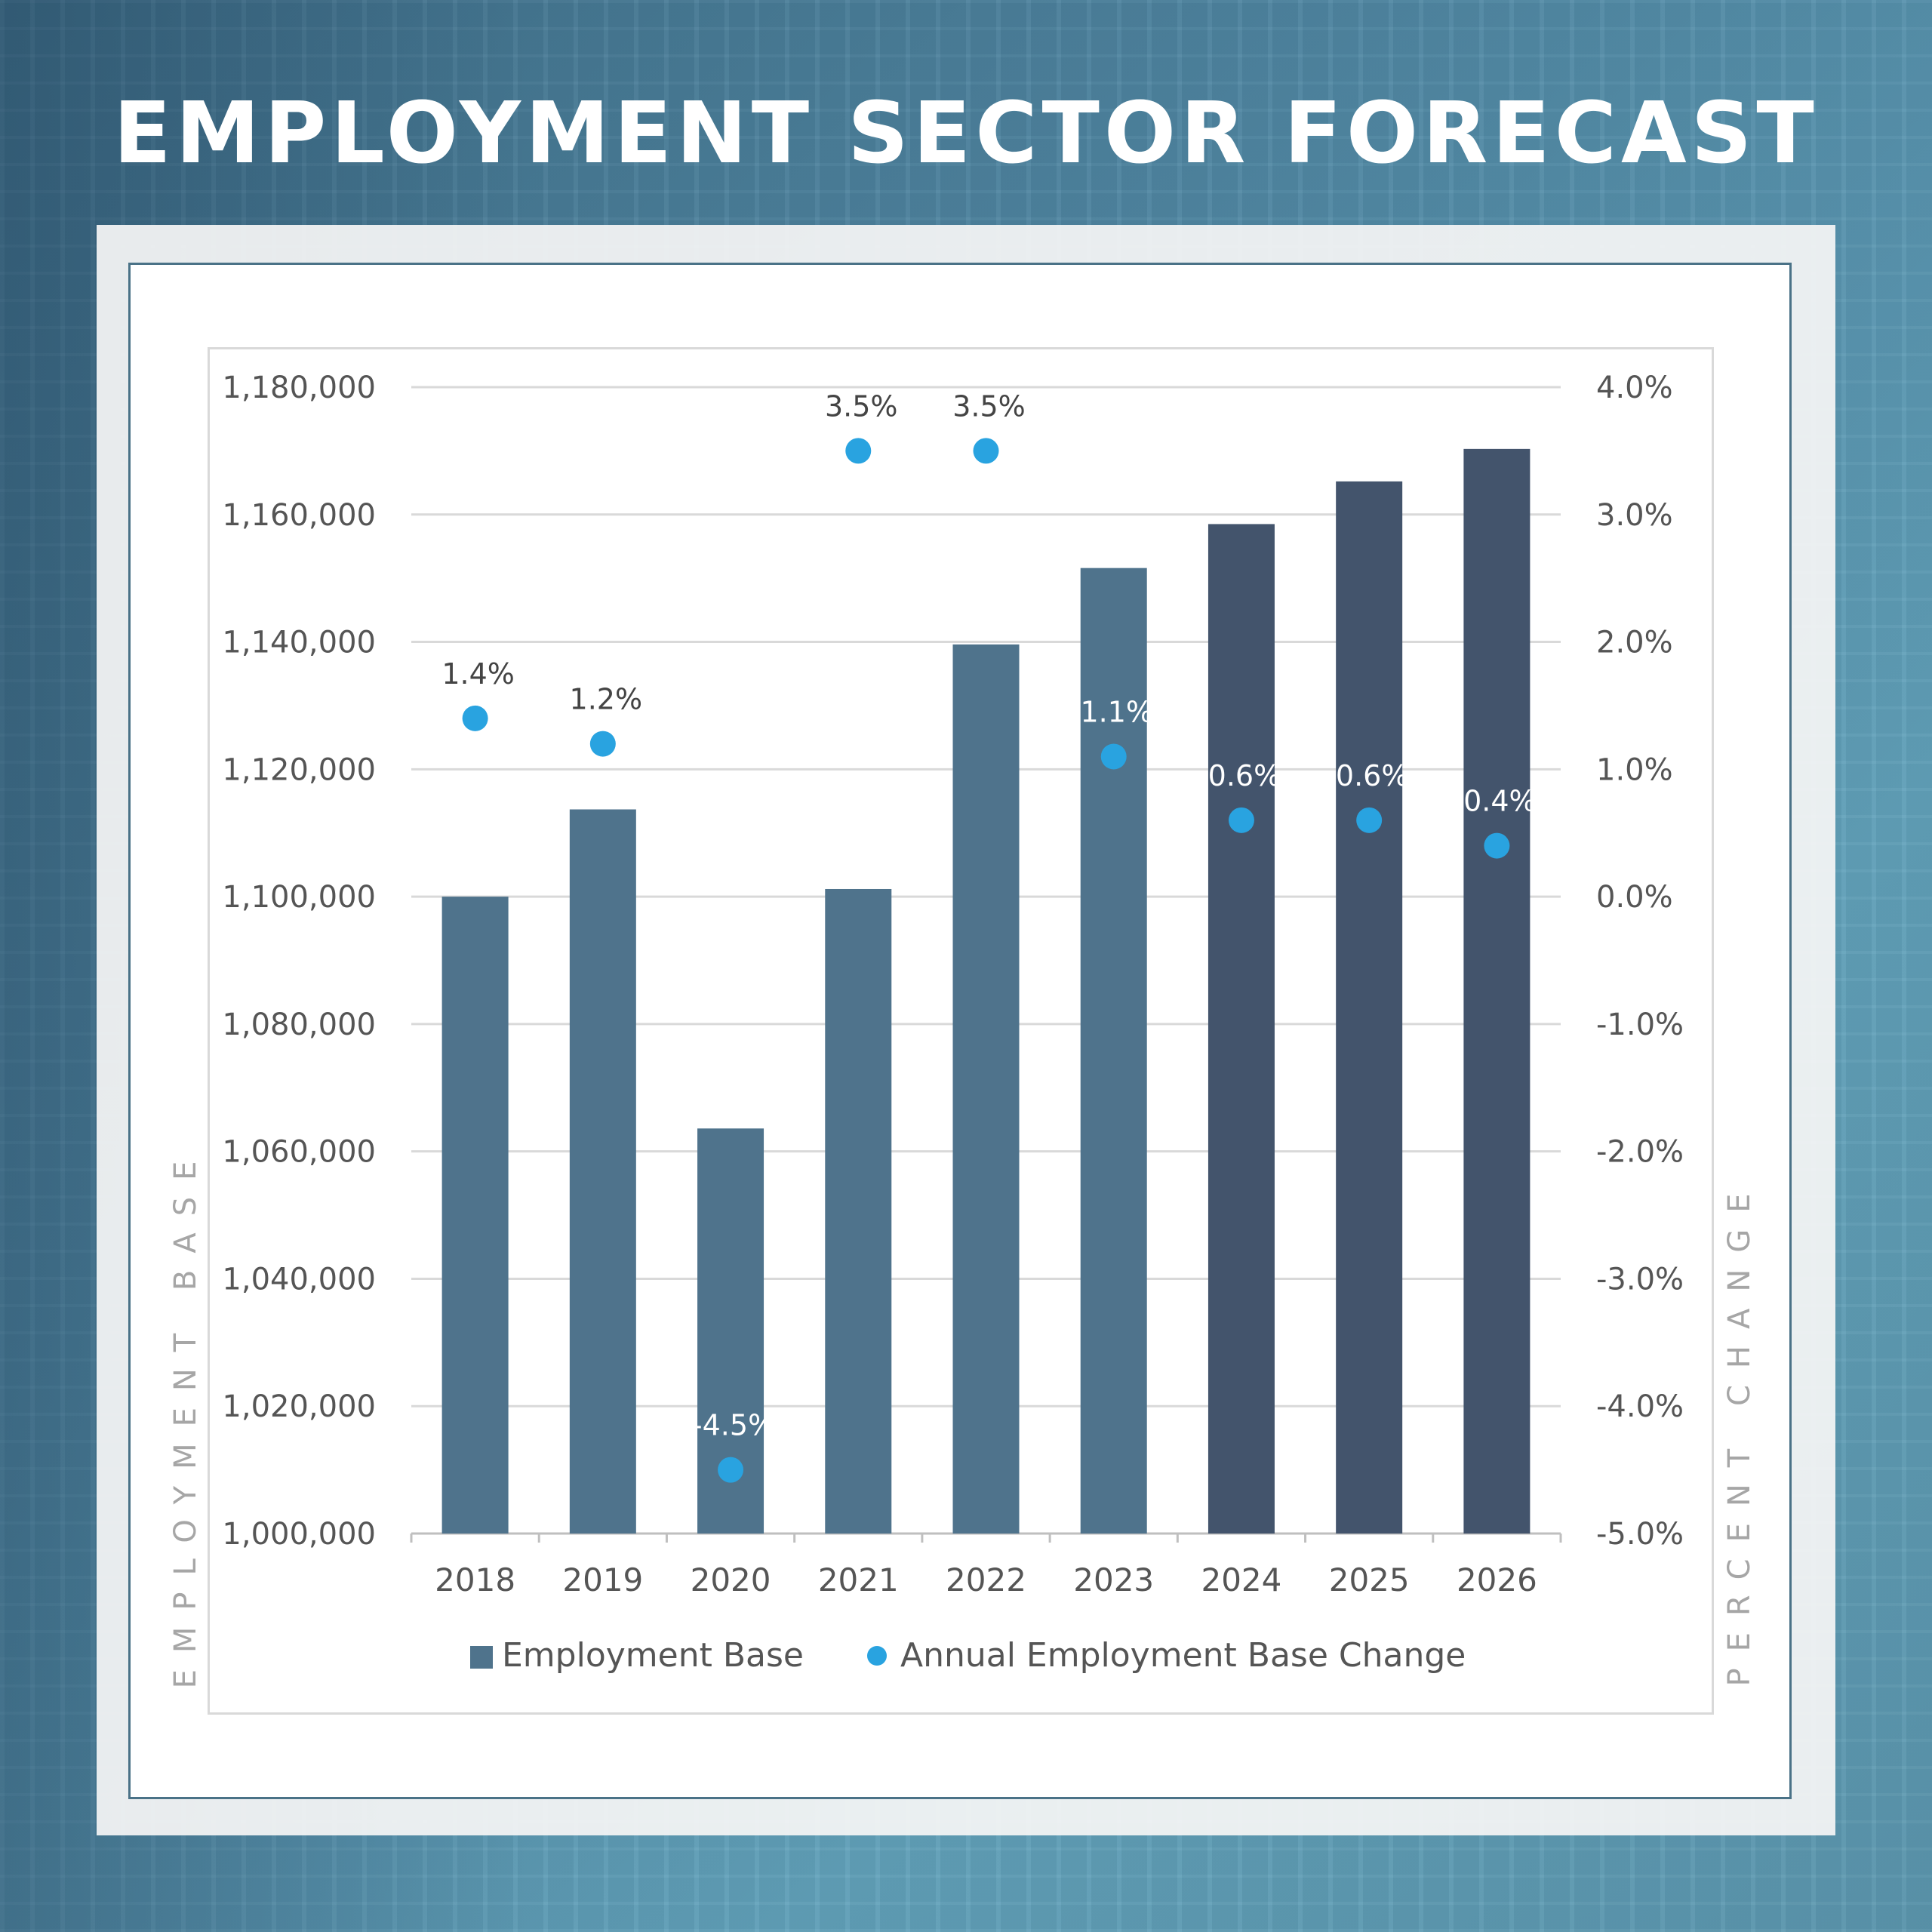 This screenshot has width=1932, height=1932. Describe the element at coordinates (1634, 388) in the screenshot. I see `y2-tick-label: 4.0%` at that location.